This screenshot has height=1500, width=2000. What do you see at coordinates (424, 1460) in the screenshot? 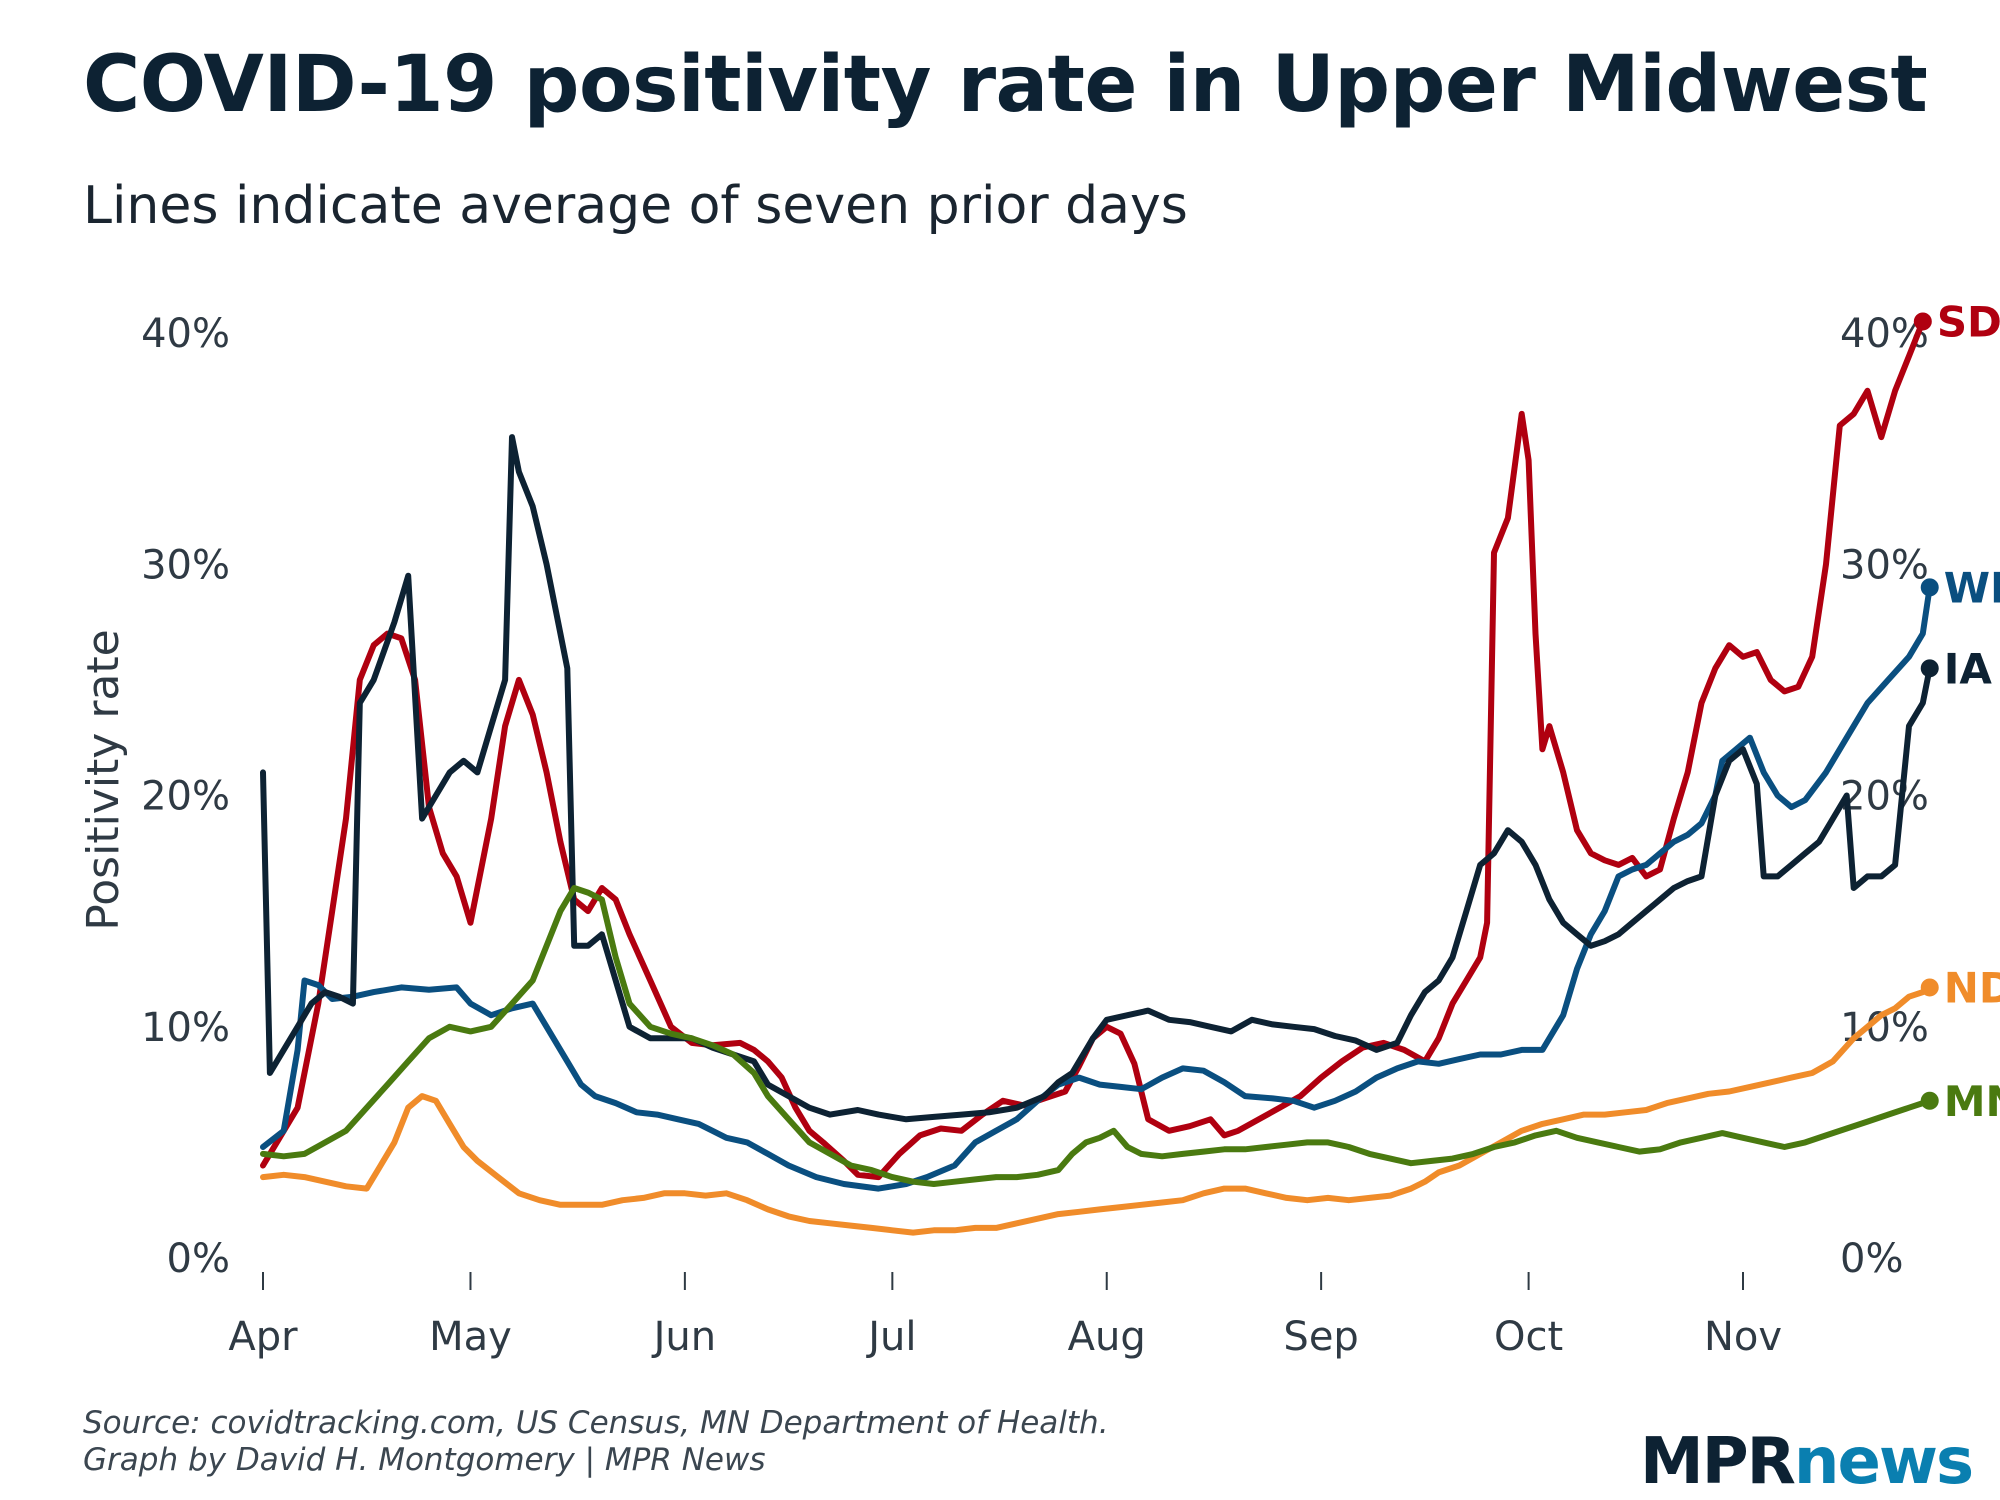
I see `source-line-2: Graph by David H. Montgomery | MPR News` at bounding box center [424, 1460].